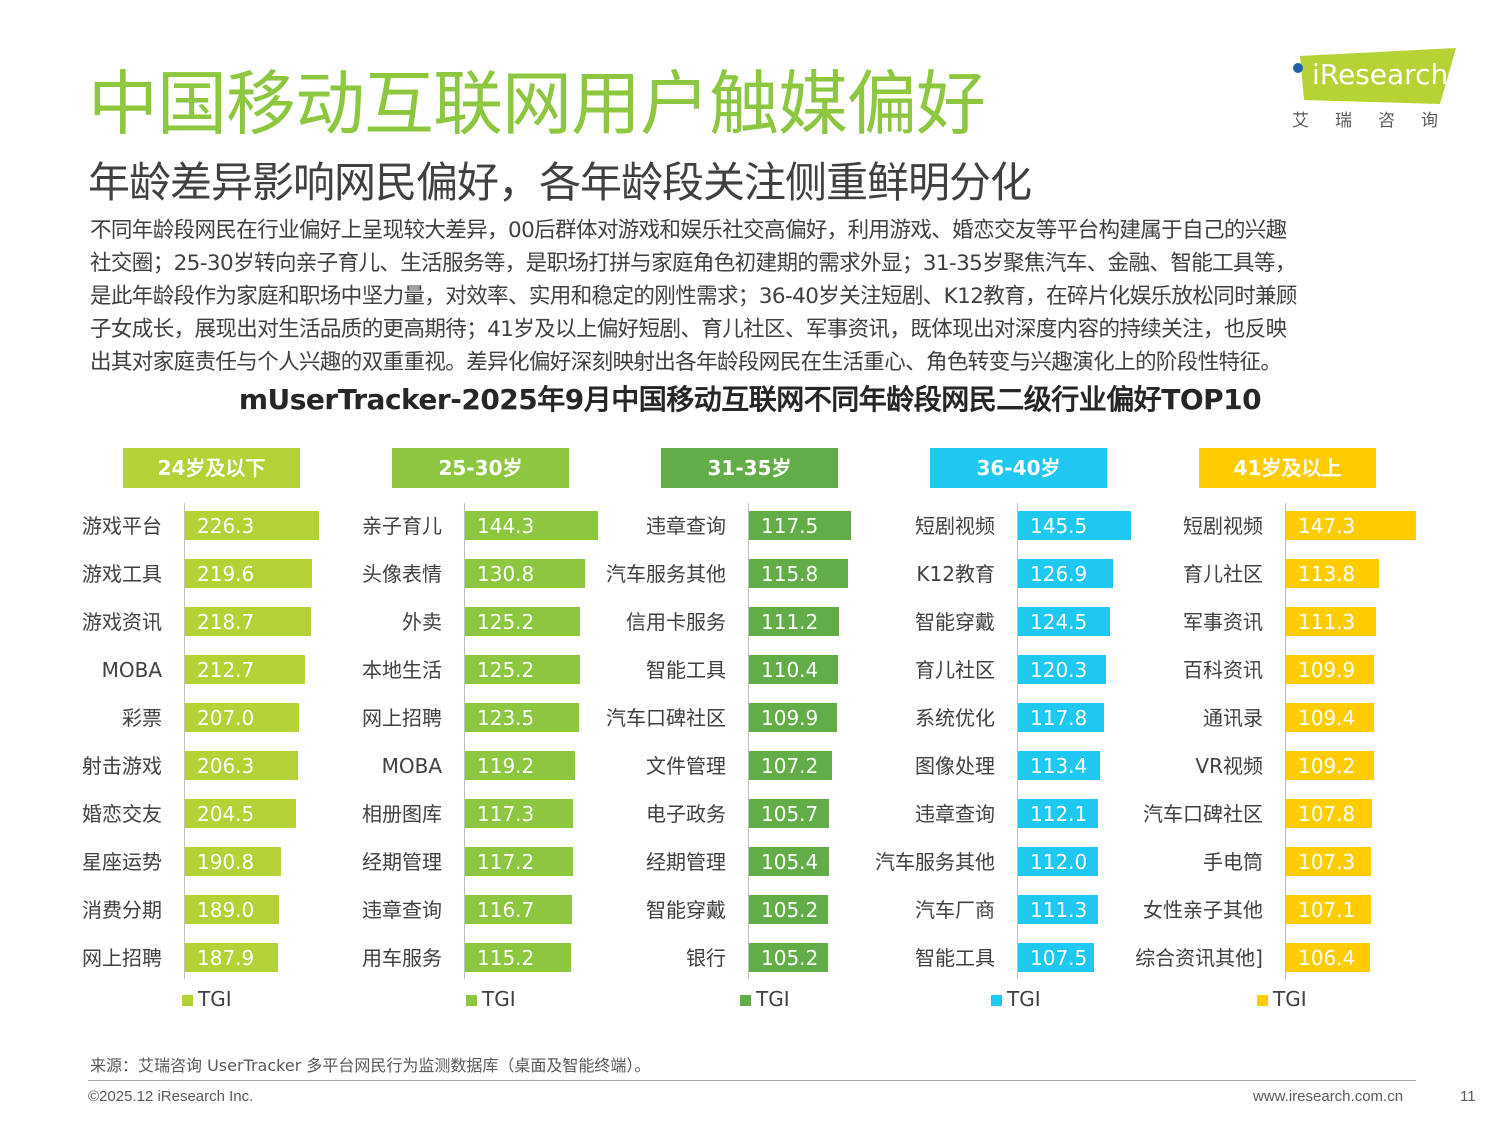 The height and width of the screenshot is (1125, 1500). I want to click on data-label: 130.8, so click(506, 574).